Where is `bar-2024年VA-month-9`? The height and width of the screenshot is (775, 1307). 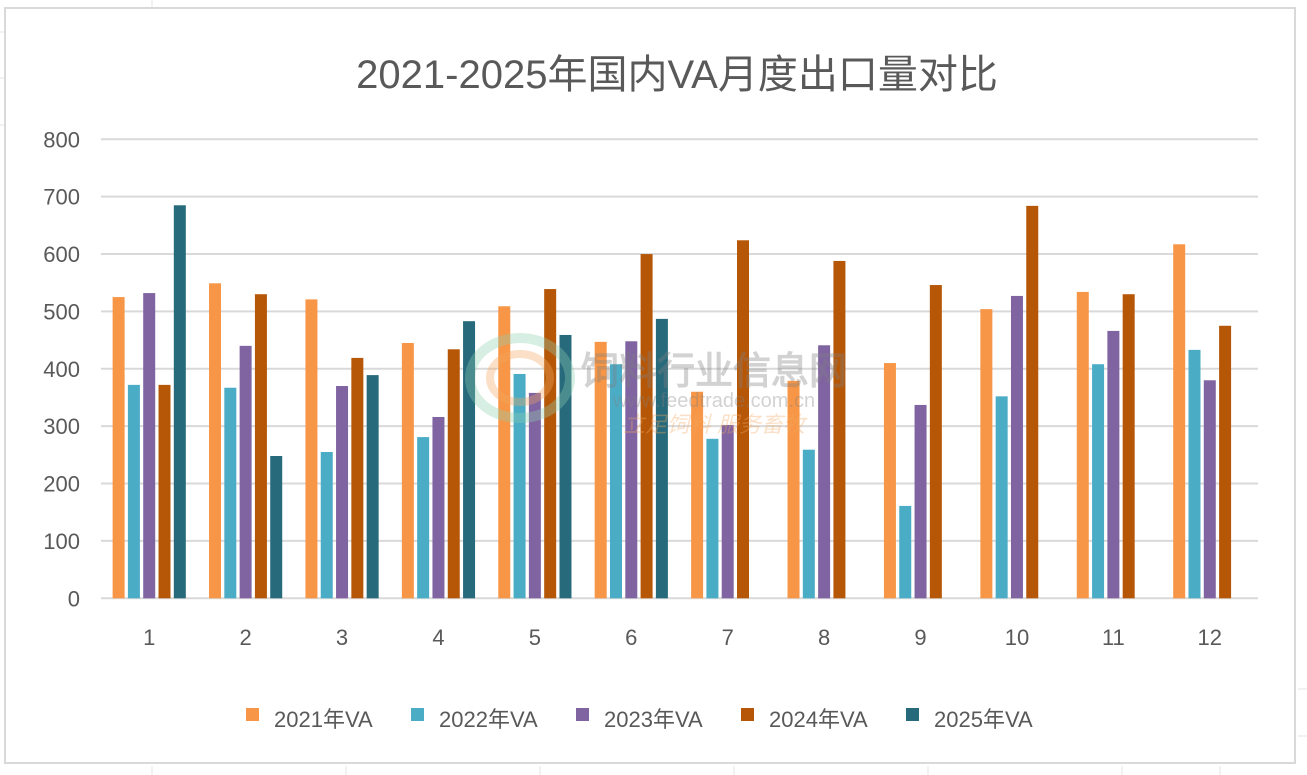
bar-2024年VA-month-9 is located at coordinates (935, 442).